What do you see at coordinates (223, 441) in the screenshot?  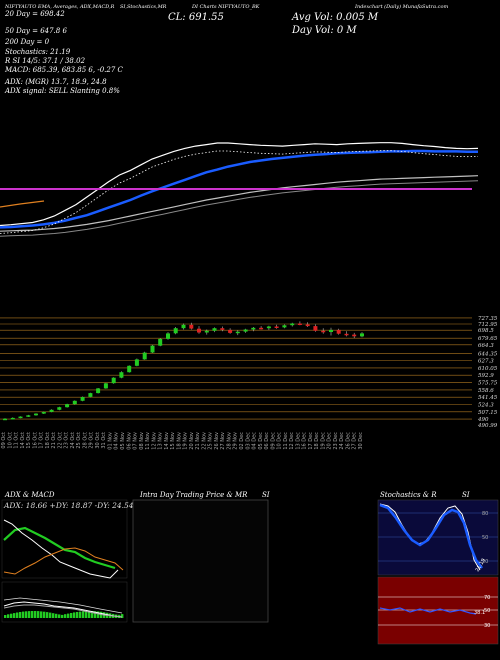 I see `date-label: 27 Nov` at bounding box center [223, 441].